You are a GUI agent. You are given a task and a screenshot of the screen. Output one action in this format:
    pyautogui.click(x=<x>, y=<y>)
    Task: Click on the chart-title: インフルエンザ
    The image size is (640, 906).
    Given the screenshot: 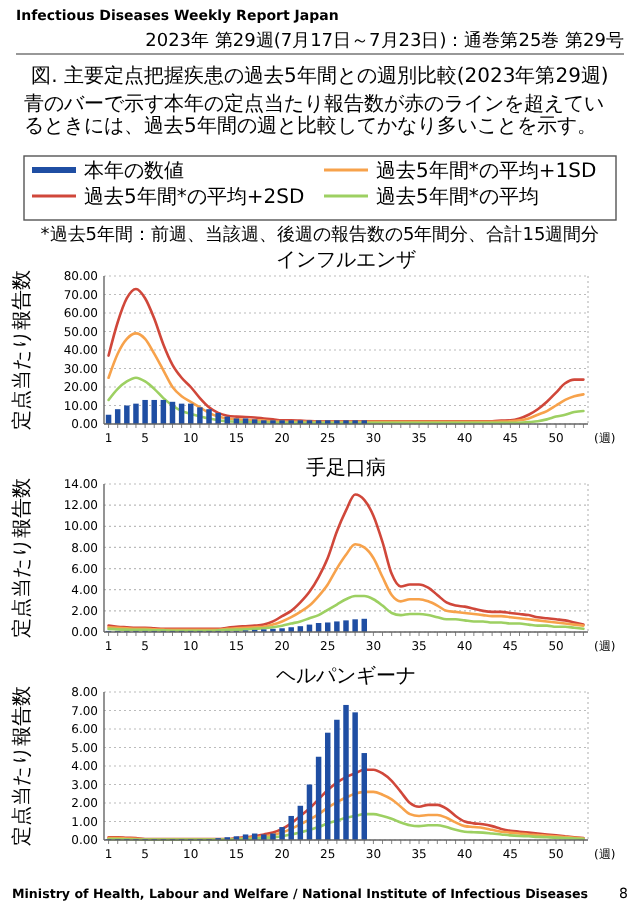 What is the action you would take?
    pyautogui.click(x=346, y=261)
    